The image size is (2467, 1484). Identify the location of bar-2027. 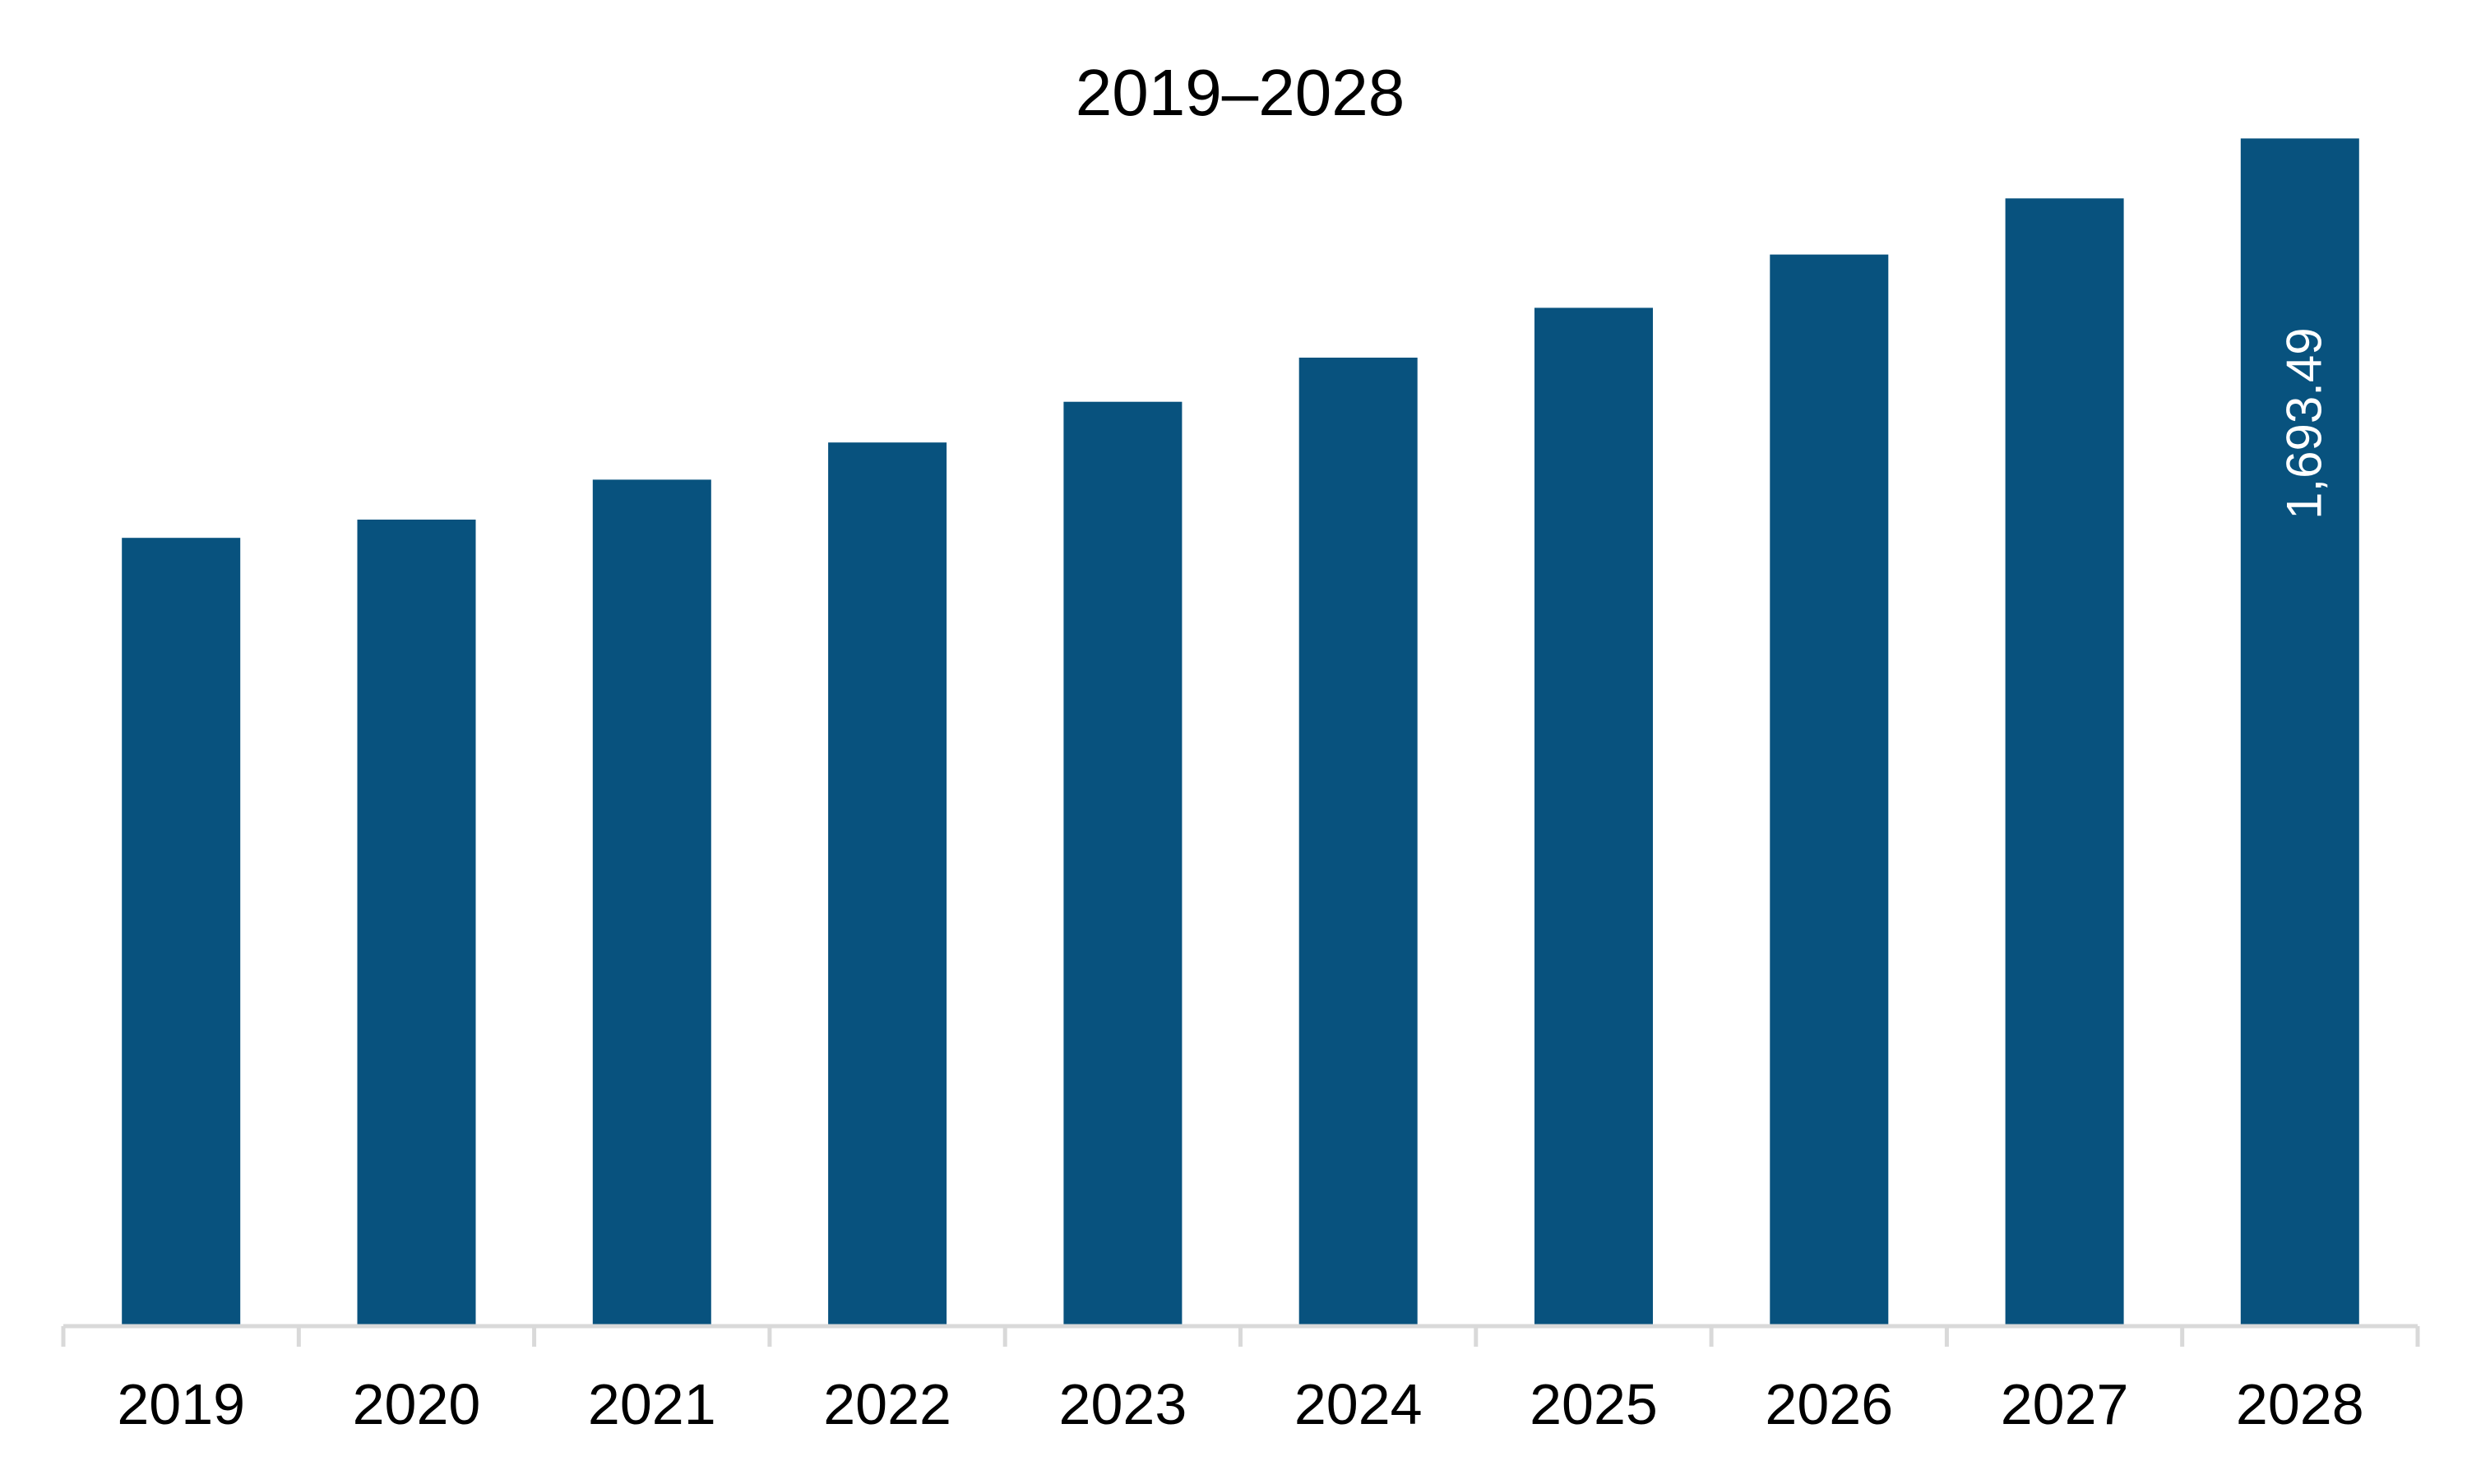
(2064, 762).